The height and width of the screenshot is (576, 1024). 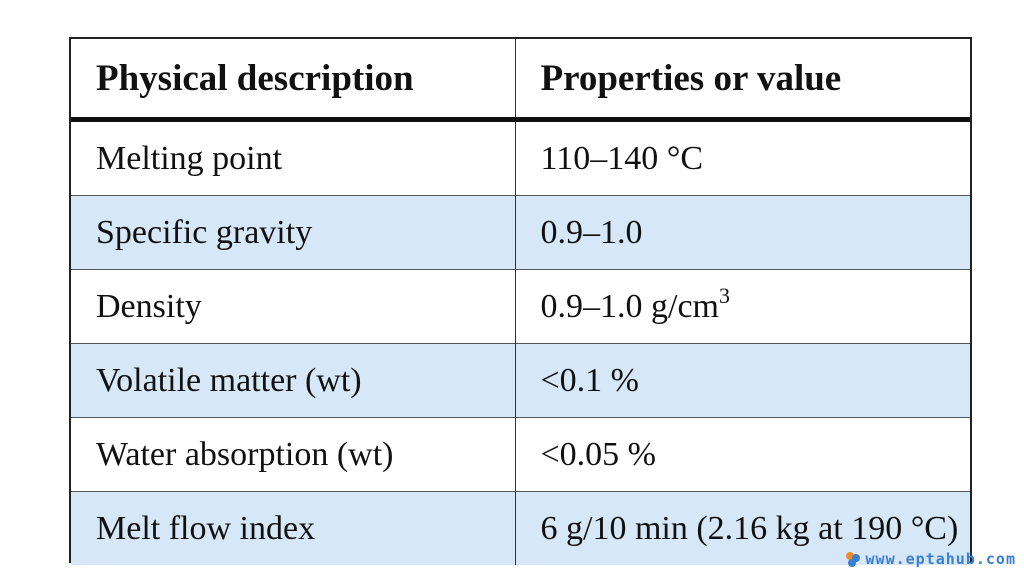 I want to click on row-value: 6 g/10 min (2.16 kg at 190 °C), so click(x=742, y=528).